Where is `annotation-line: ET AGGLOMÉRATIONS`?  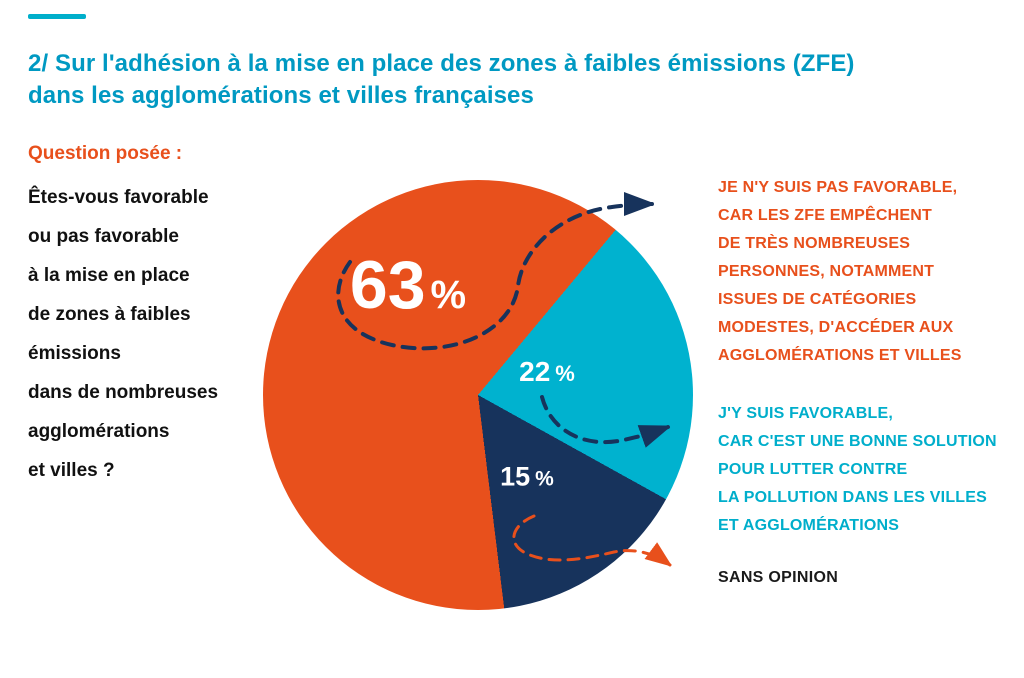 annotation-line: ET AGGLOMÉRATIONS is located at coordinates (809, 525).